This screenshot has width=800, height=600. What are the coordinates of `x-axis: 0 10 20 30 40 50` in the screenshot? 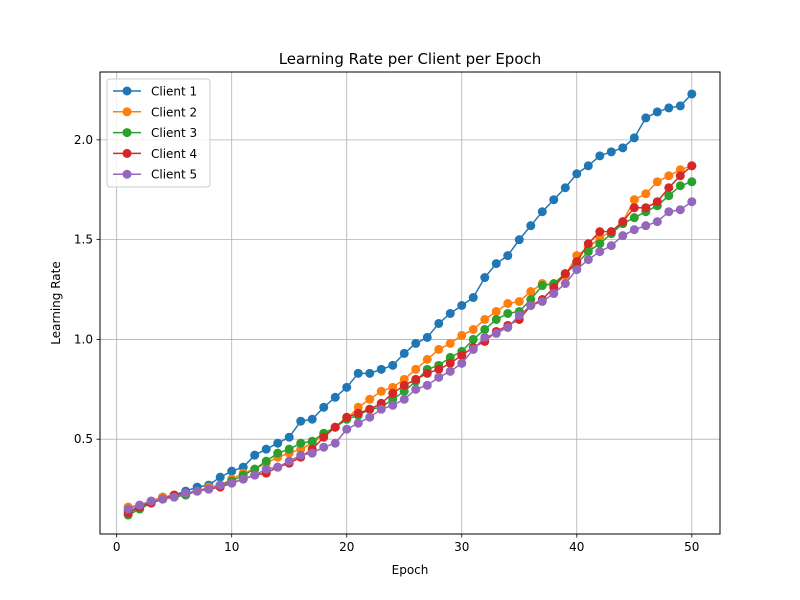 It's located at (406, 544).